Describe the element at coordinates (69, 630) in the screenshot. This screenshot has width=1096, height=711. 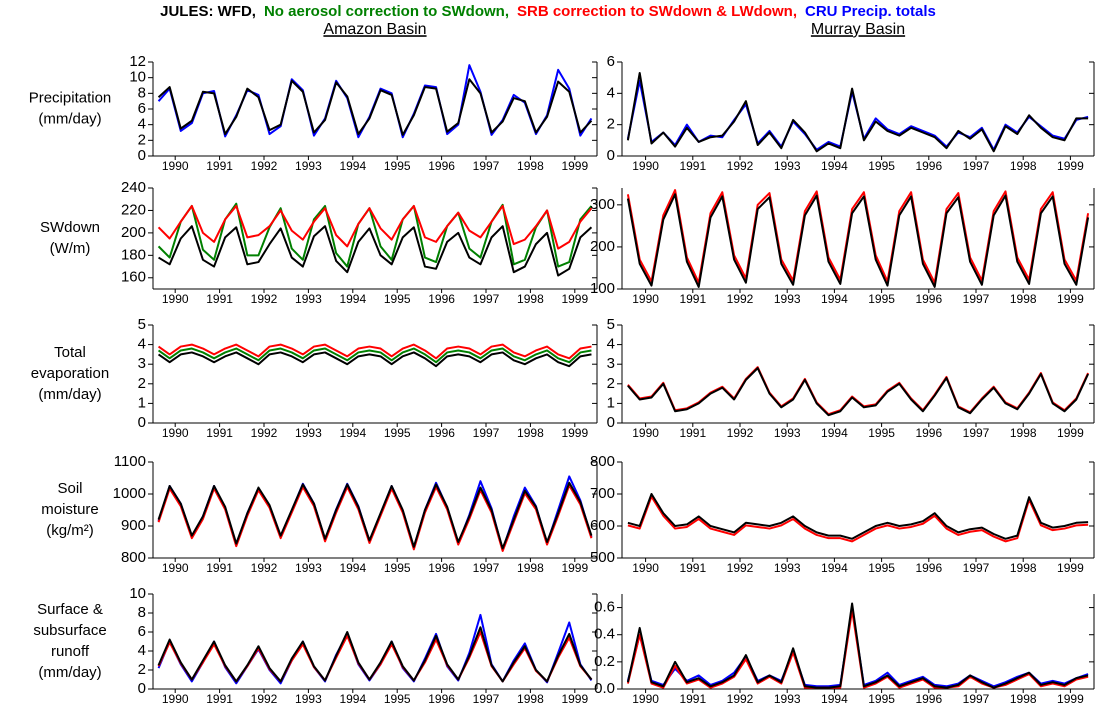
I see `y-axis-label: subsurface` at that location.